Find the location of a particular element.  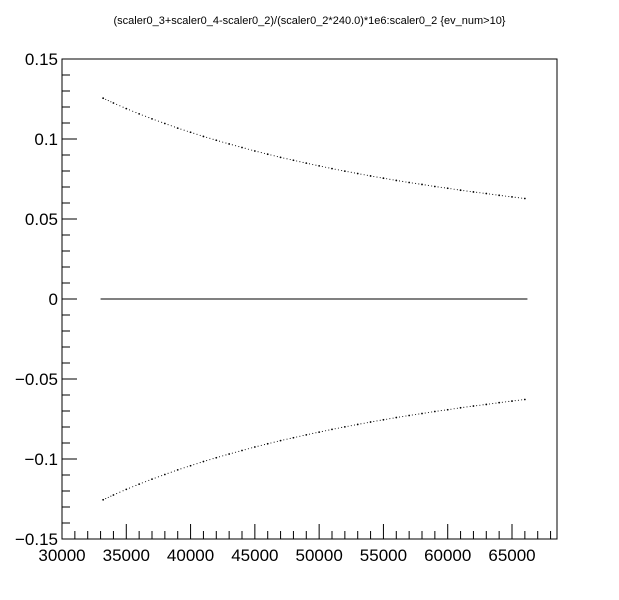

y-tick-label: −0.15 is located at coordinates (36, 539).